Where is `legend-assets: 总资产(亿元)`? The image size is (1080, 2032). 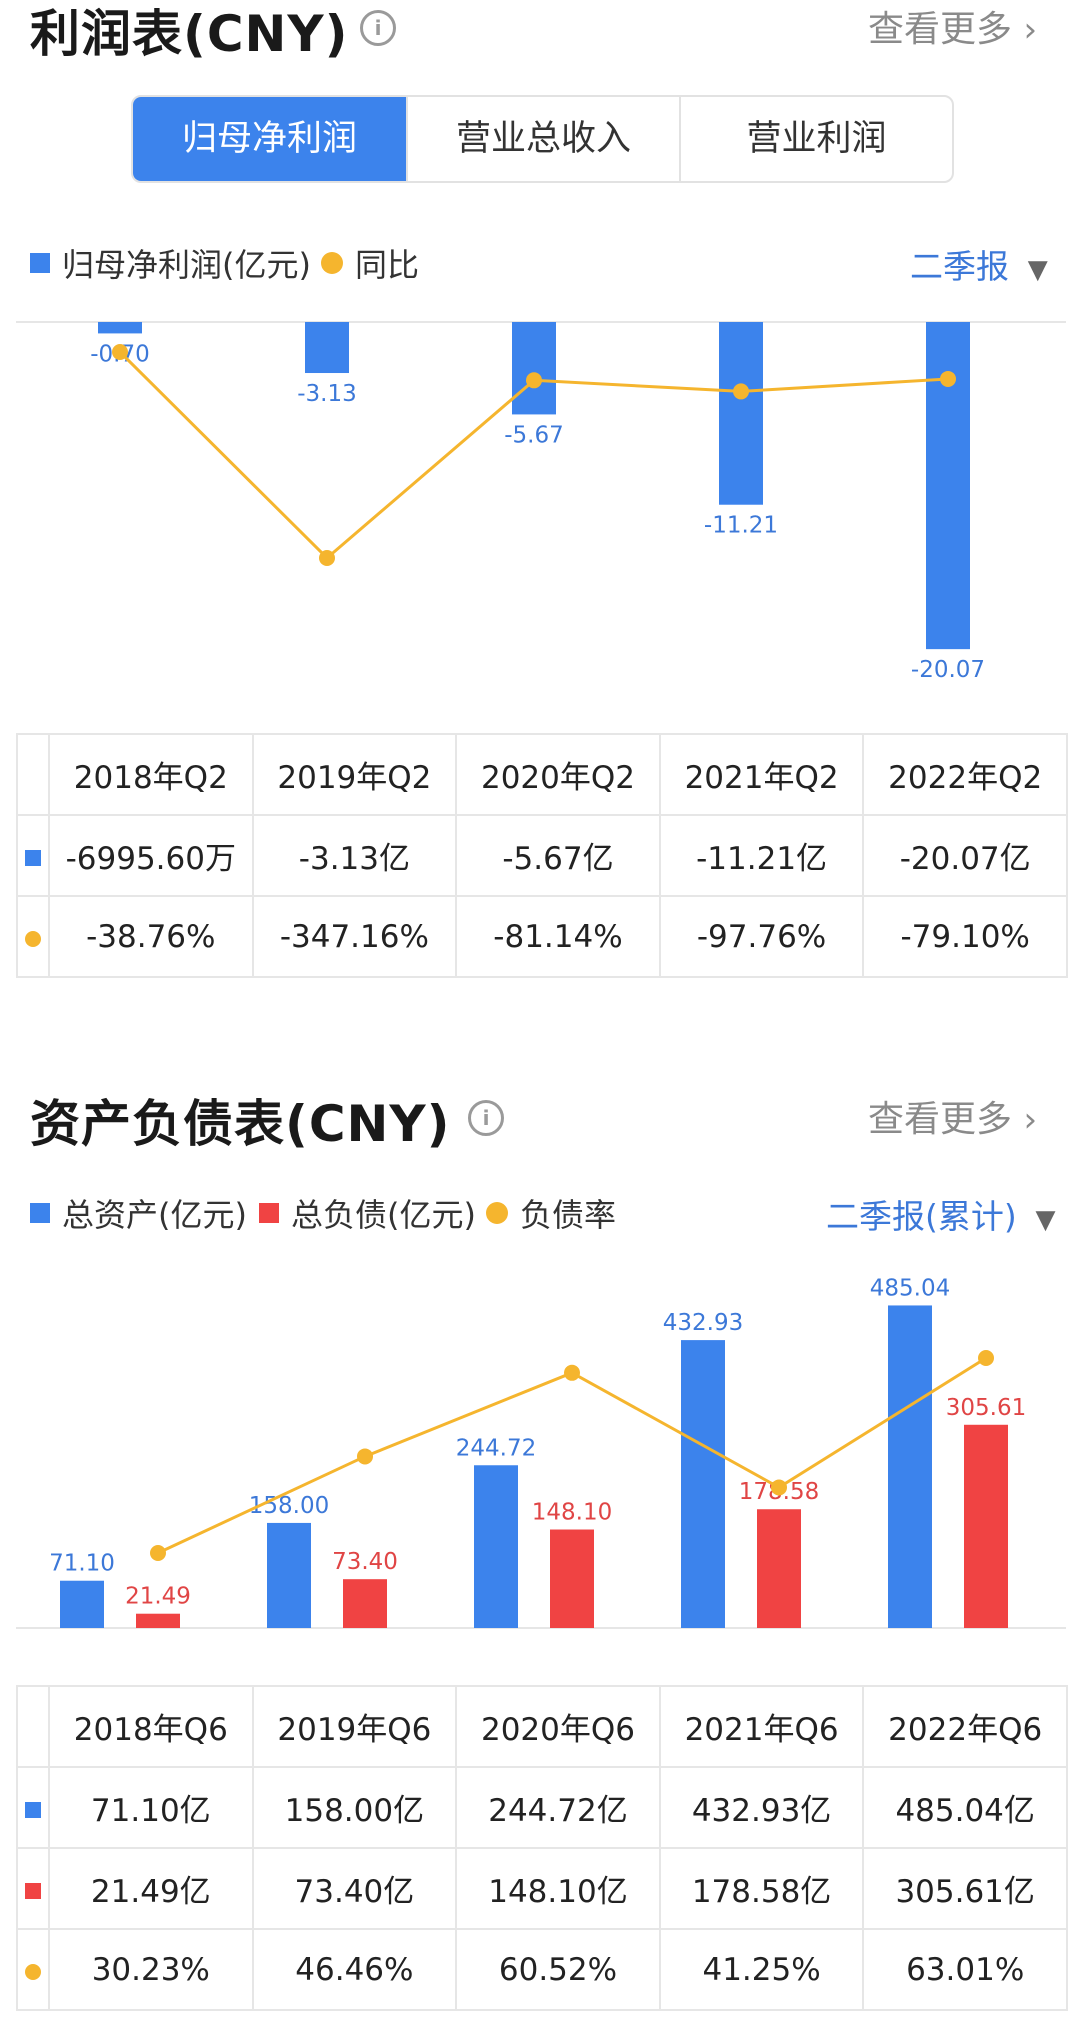
legend-assets: 总资产(亿元) is located at coordinates (154, 1215).